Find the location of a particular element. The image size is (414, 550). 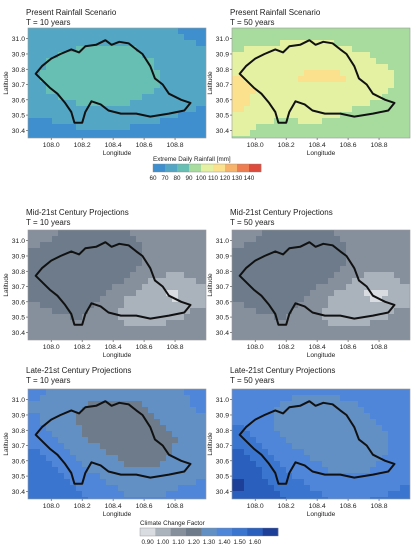

legend-tick-label: 60 is located at coordinates (153, 178).